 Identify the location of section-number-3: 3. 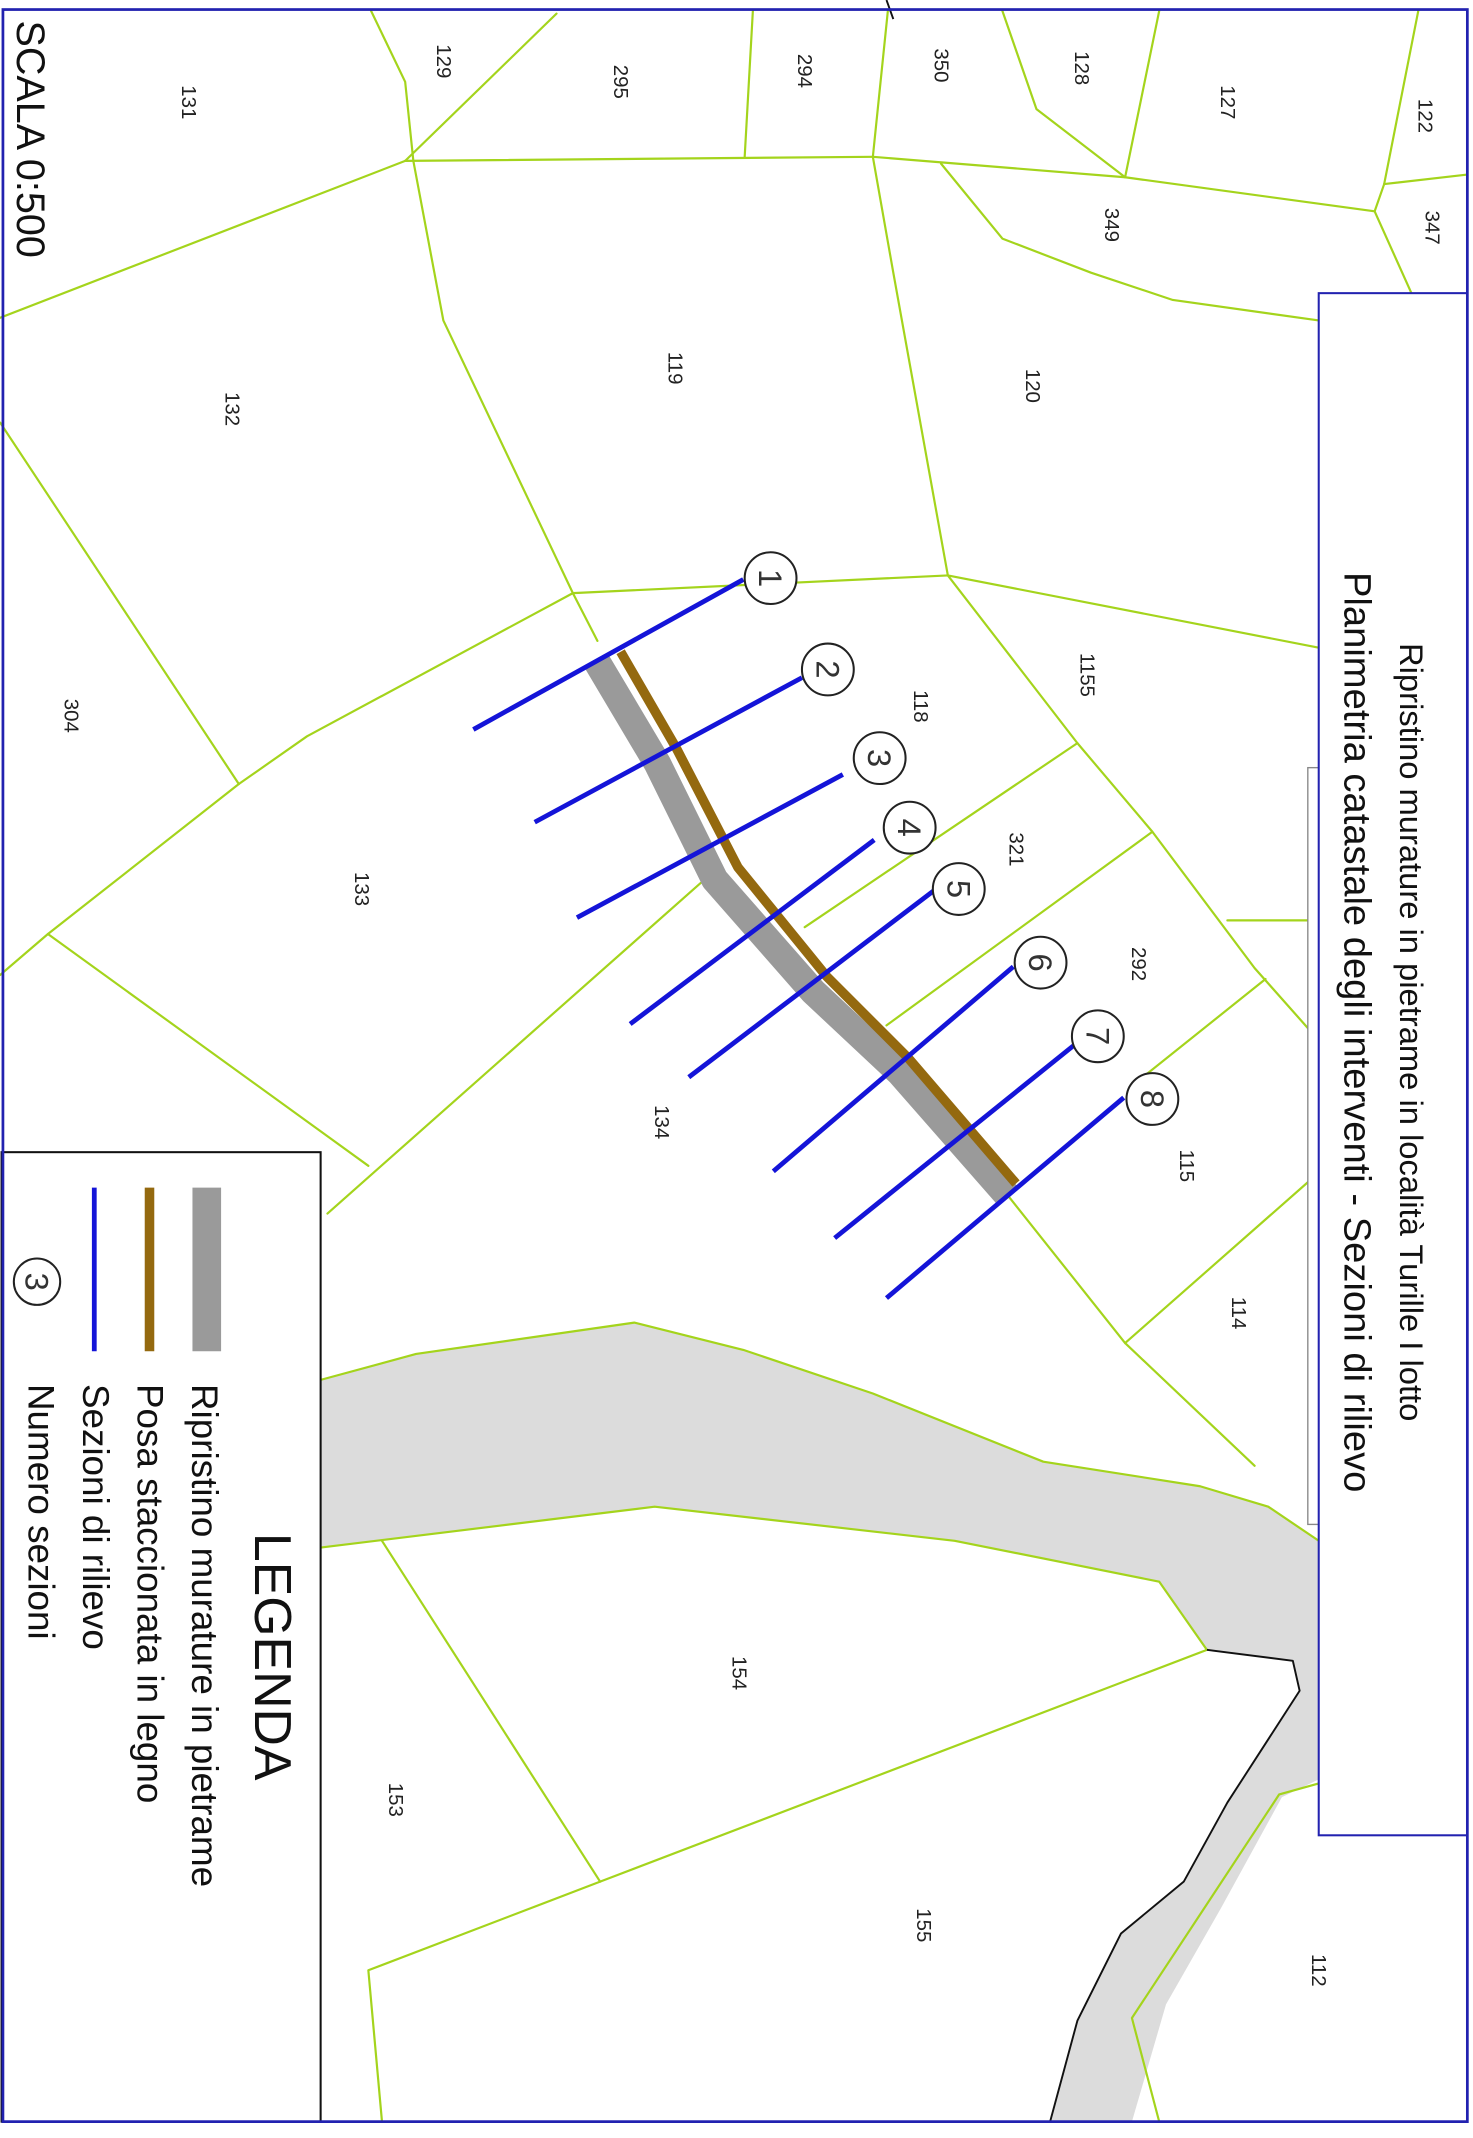
(879, 758).